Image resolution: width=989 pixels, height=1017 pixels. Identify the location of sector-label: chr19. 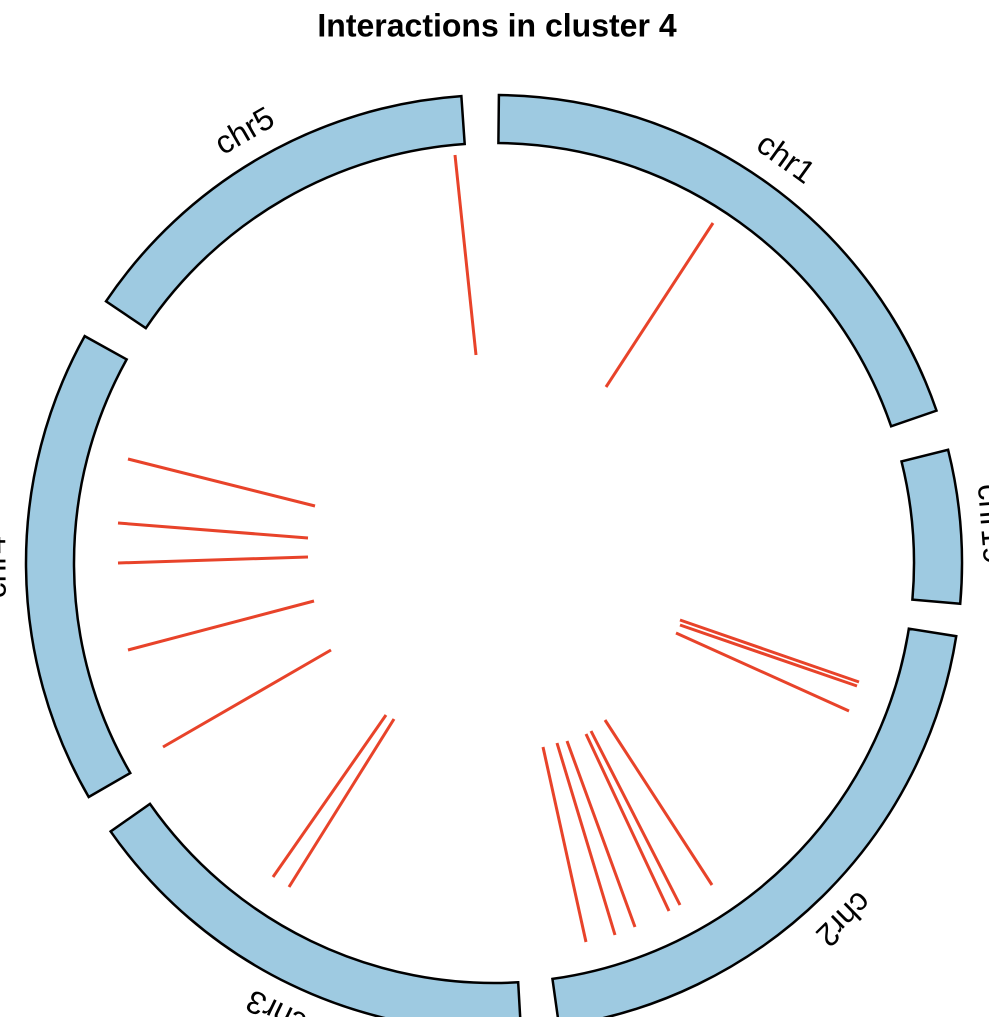
(980, 523).